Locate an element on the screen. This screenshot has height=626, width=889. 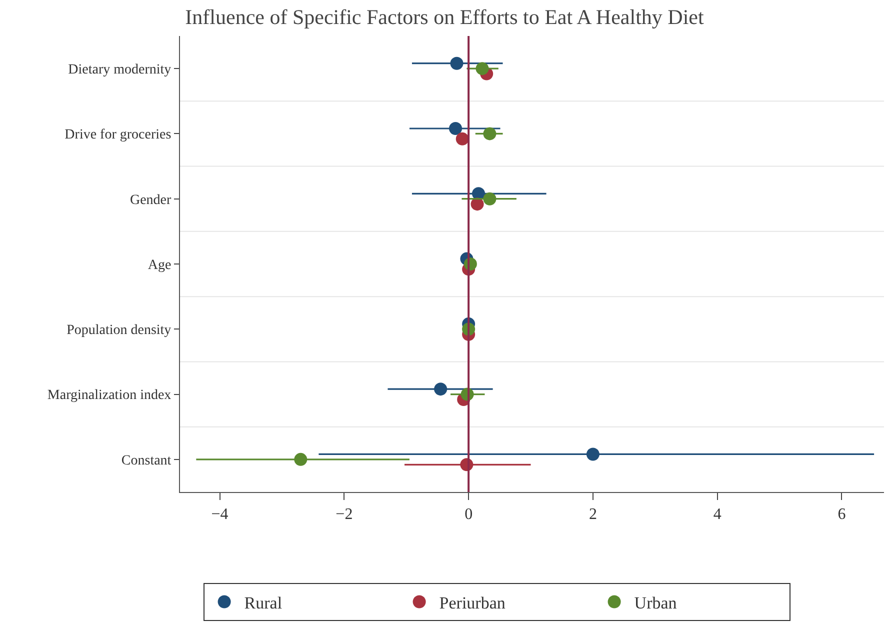
x-tick-label: 0 is located at coordinates (468, 515).